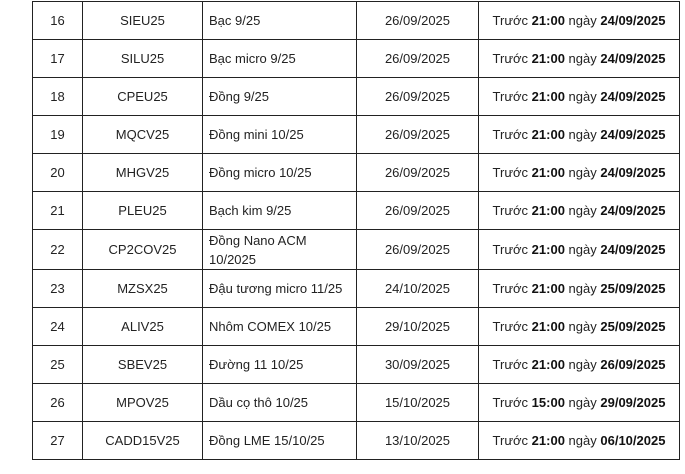  I want to click on deadline-time: 15:00, so click(548, 402).